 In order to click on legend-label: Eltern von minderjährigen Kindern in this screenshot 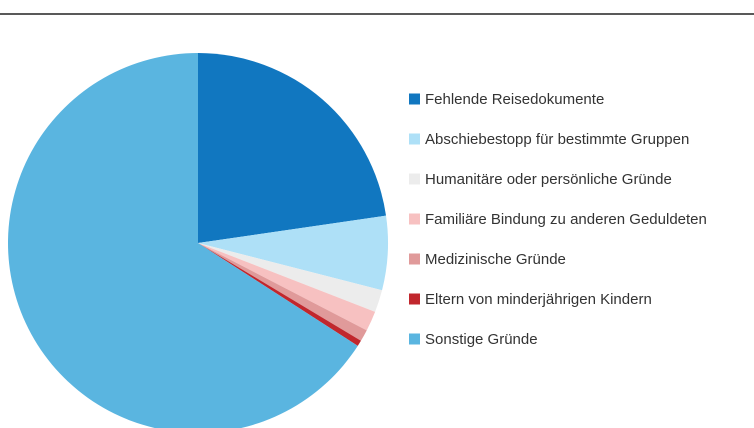, I will do `click(538, 299)`.